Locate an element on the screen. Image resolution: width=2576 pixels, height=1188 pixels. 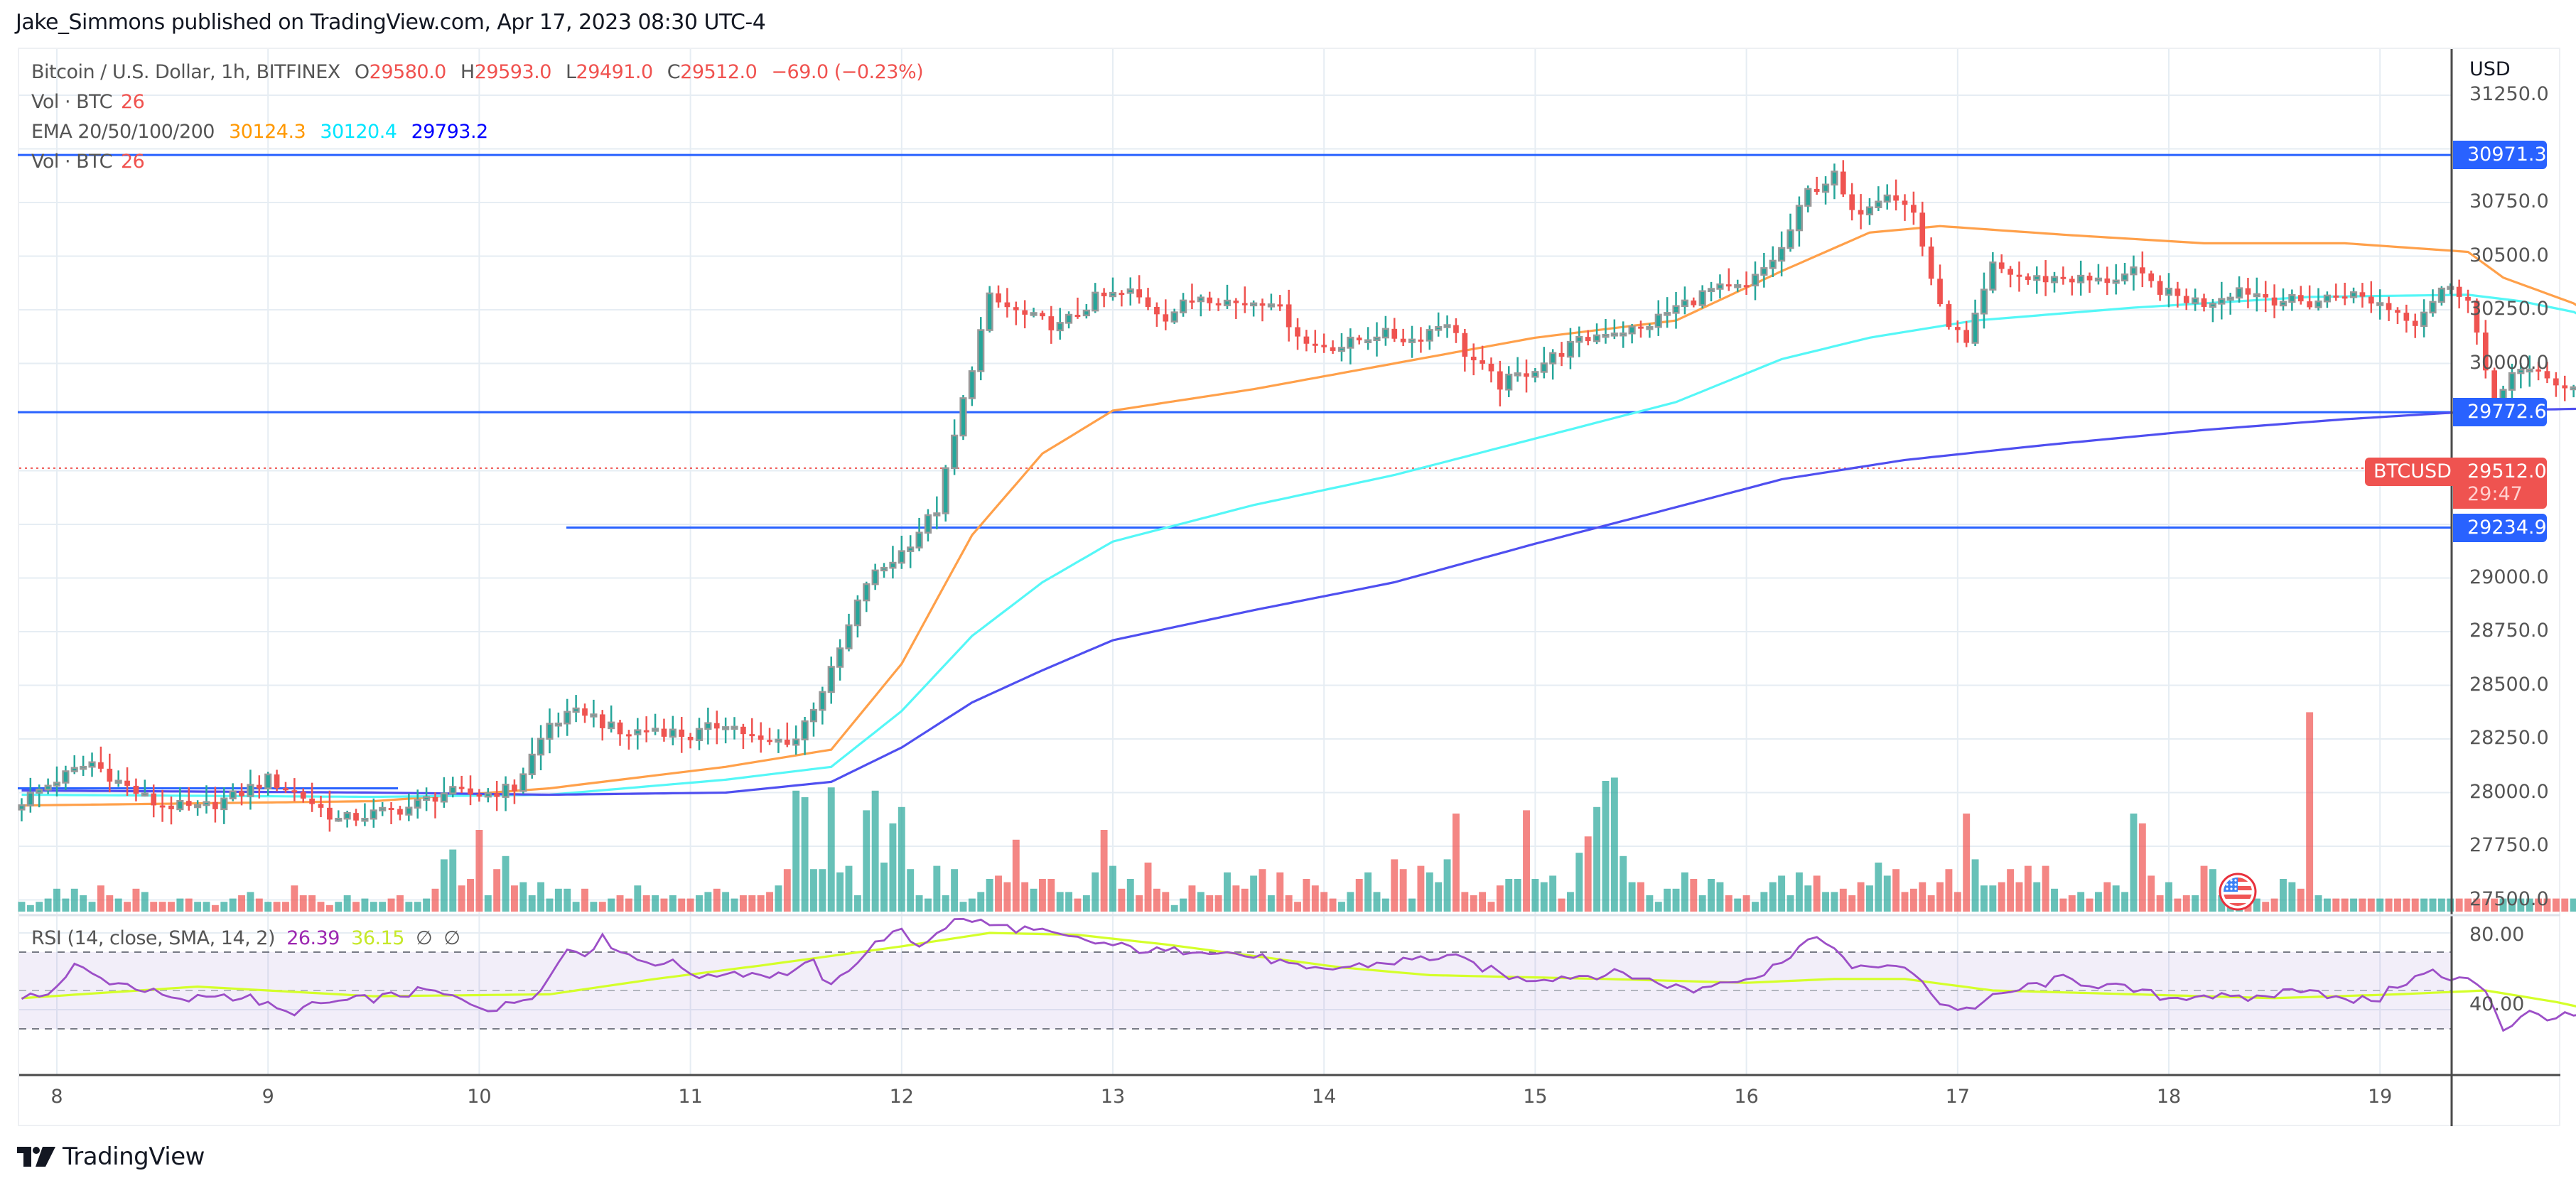
rsi-tick-40: 40.00 is located at coordinates (2497, 1004).